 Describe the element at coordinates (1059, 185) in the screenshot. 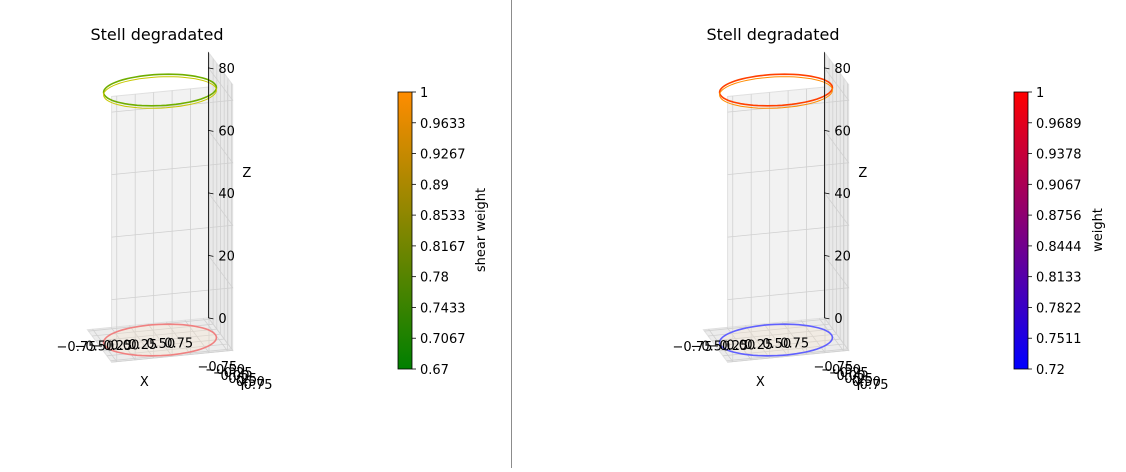

I see `colorbar-tick-label: 0.9067` at that location.